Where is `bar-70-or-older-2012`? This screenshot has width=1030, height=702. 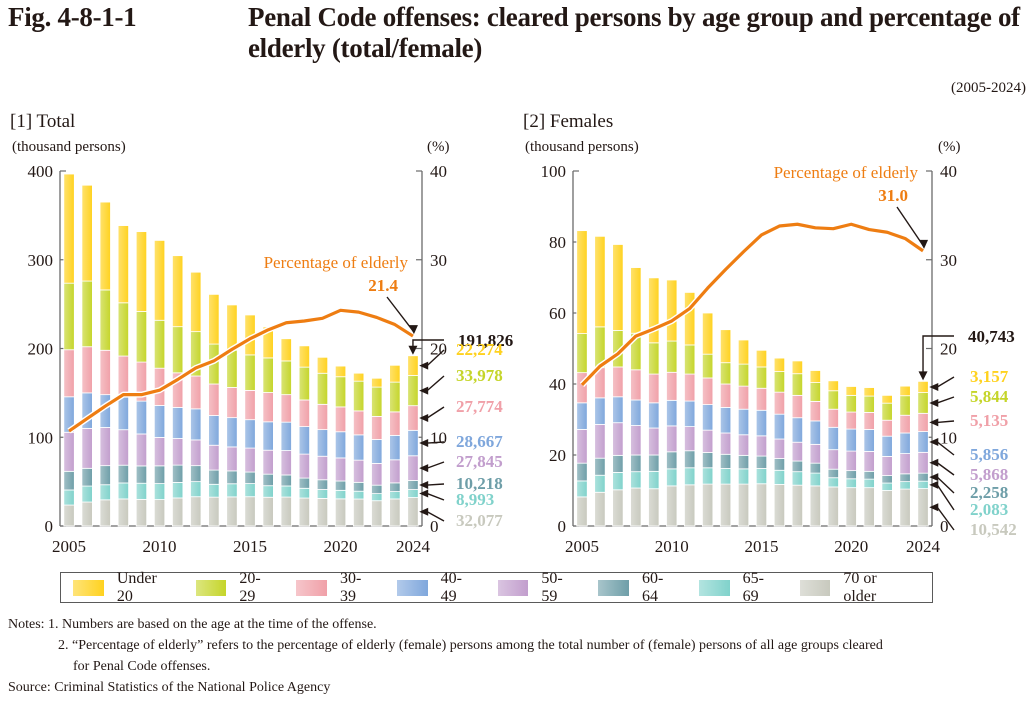
bar-70-or-older-2012 is located at coordinates (196, 511).